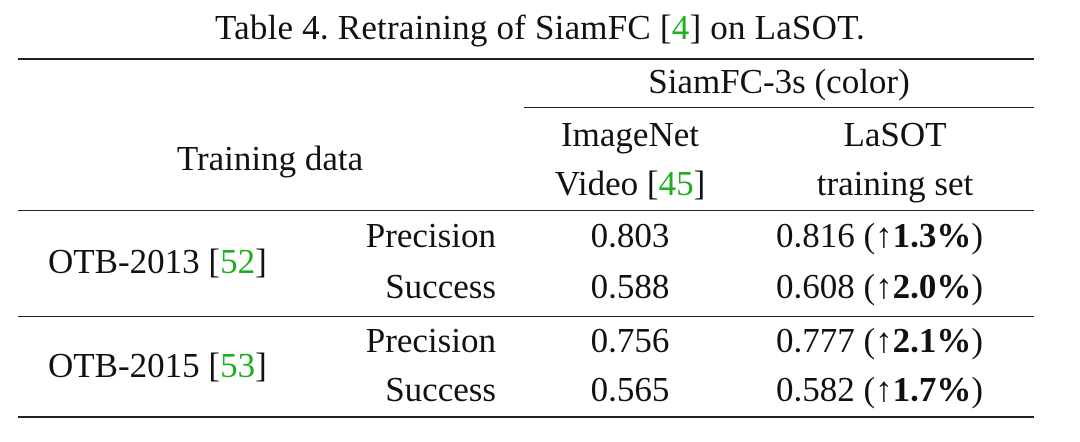 This screenshot has width=1080, height=442. I want to click on lasot-value-text: 0.777 (↑, so click(834, 340).